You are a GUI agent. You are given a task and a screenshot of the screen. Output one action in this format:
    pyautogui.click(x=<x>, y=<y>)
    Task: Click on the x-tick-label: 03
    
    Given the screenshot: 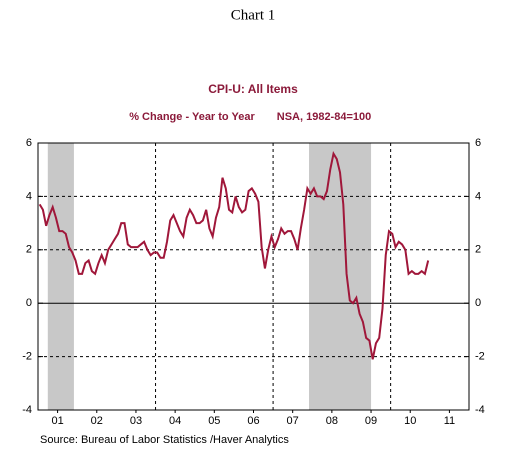 What is the action you would take?
    pyautogui.click(x=136, y=421)
    